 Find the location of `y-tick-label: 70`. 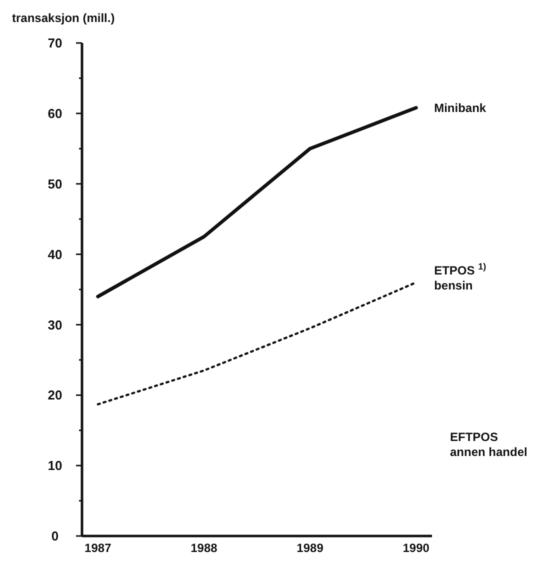

y-tick-label: 70 is located at coordinates (55, 43).